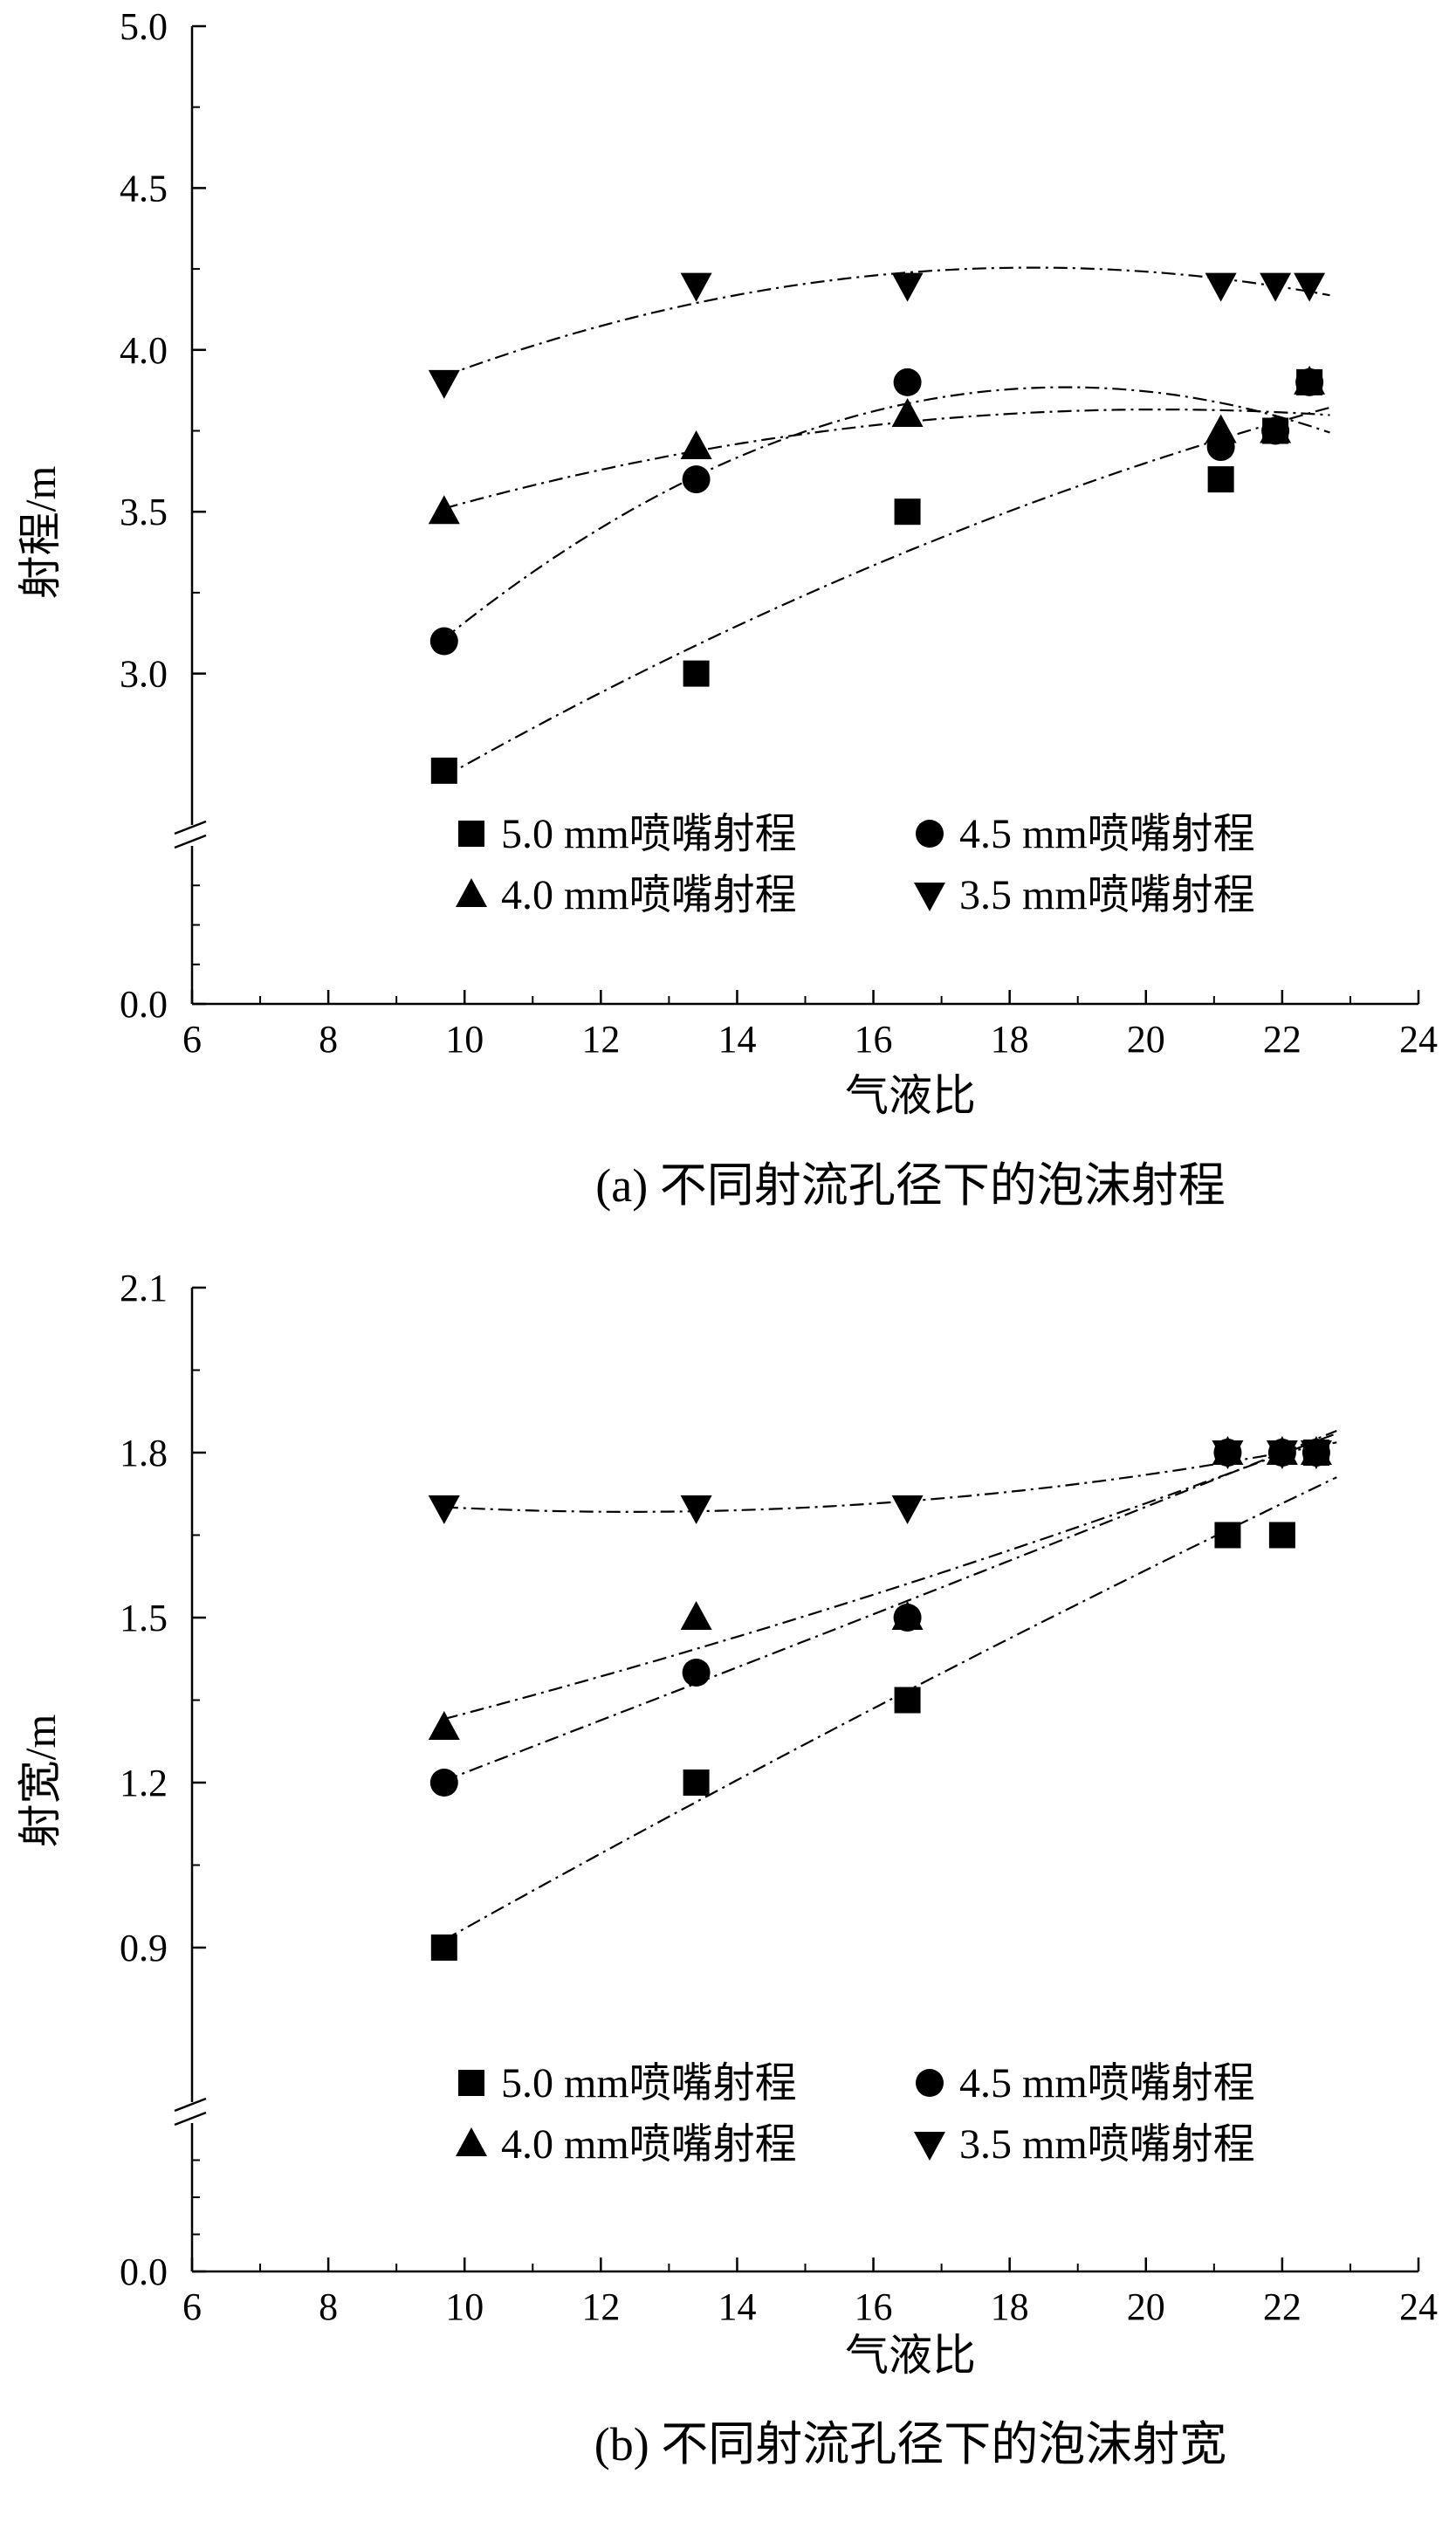 Image resolution: width=1456 pixels, height=2522 pixels. Describe the element at coordinates (144, 350) in the screenshot. I see `y-tick-label: 4.0` at that location.